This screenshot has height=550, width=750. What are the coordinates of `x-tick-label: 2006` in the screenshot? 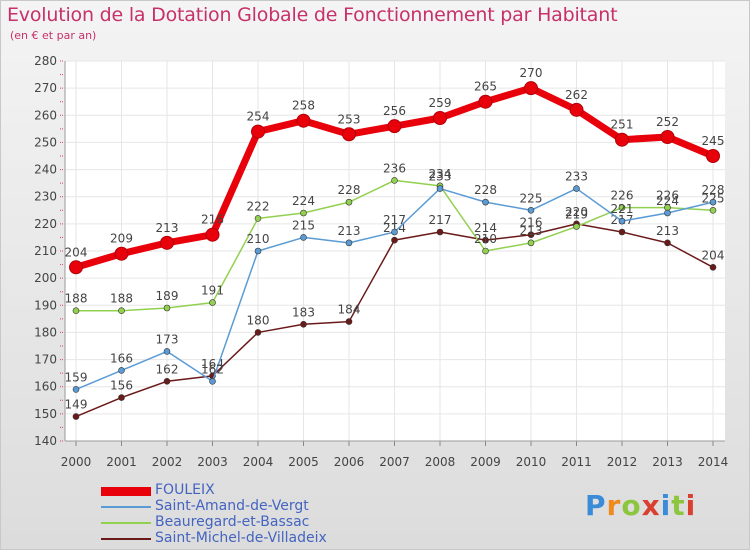 It's located at (349, 462).